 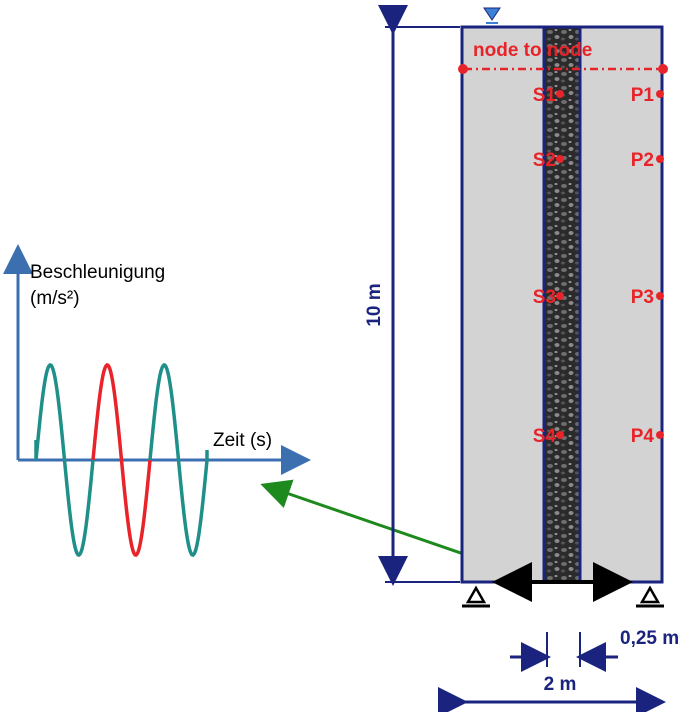 I want to click on pile-point-label: P1, so click(x=643, y=95).